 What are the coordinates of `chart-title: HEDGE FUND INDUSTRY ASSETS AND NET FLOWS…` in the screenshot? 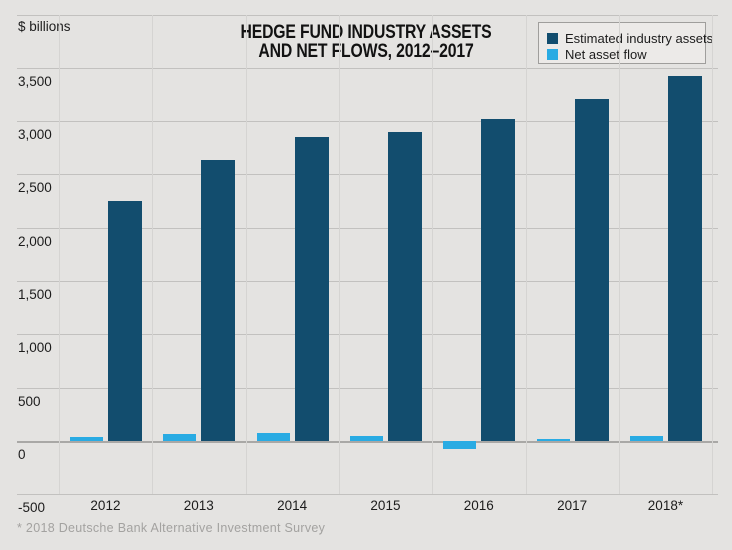 It's located at (365, 42).